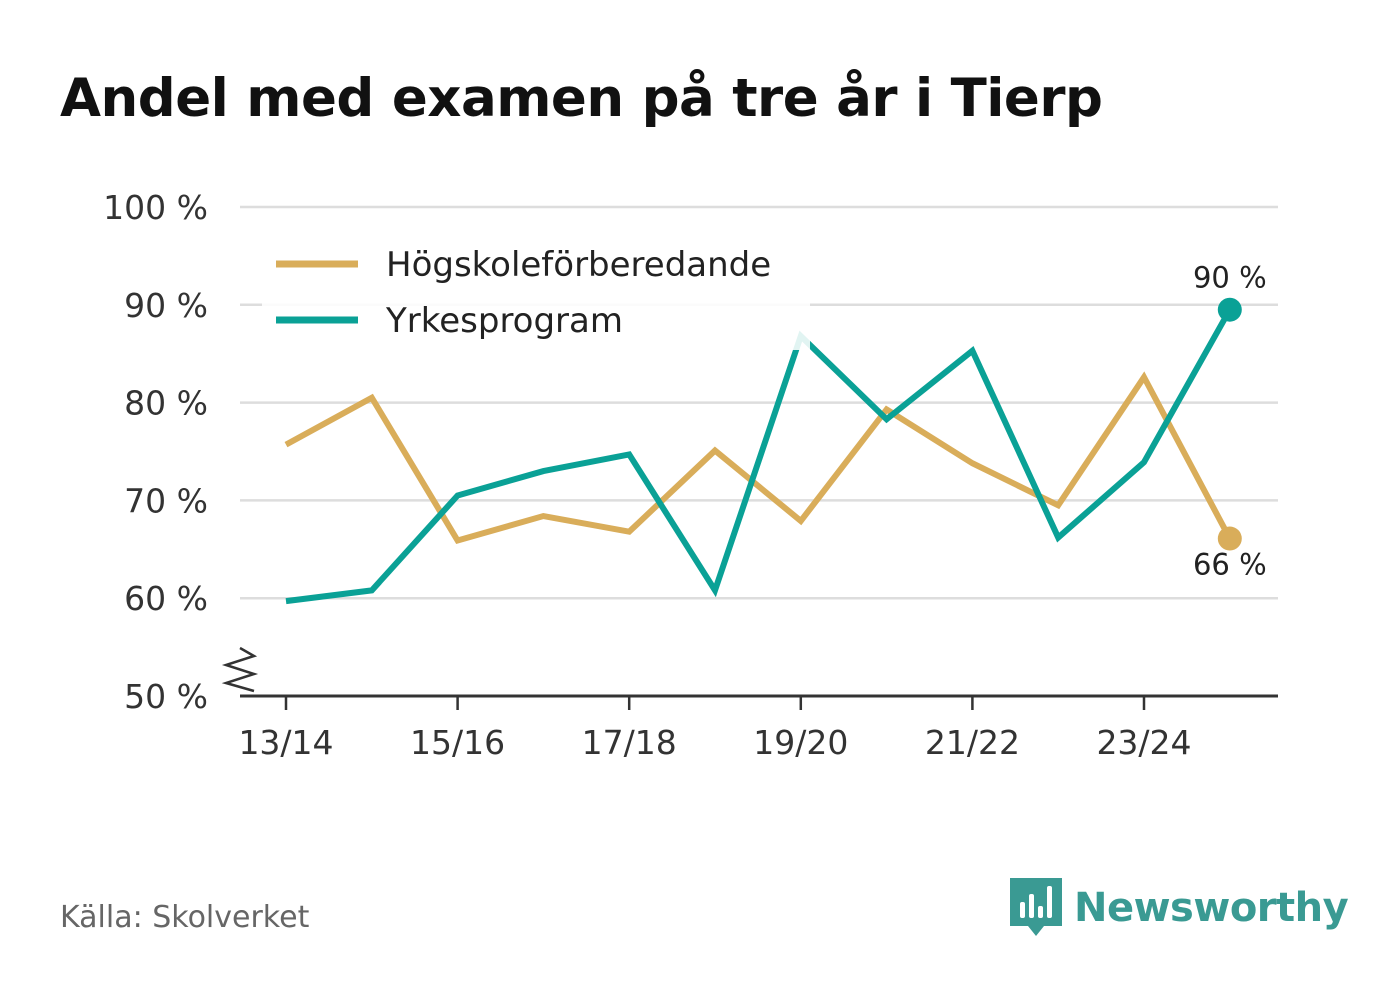  I want to click on chart-title: Andel med examen på tre år i Tierp, so click(581, 98).